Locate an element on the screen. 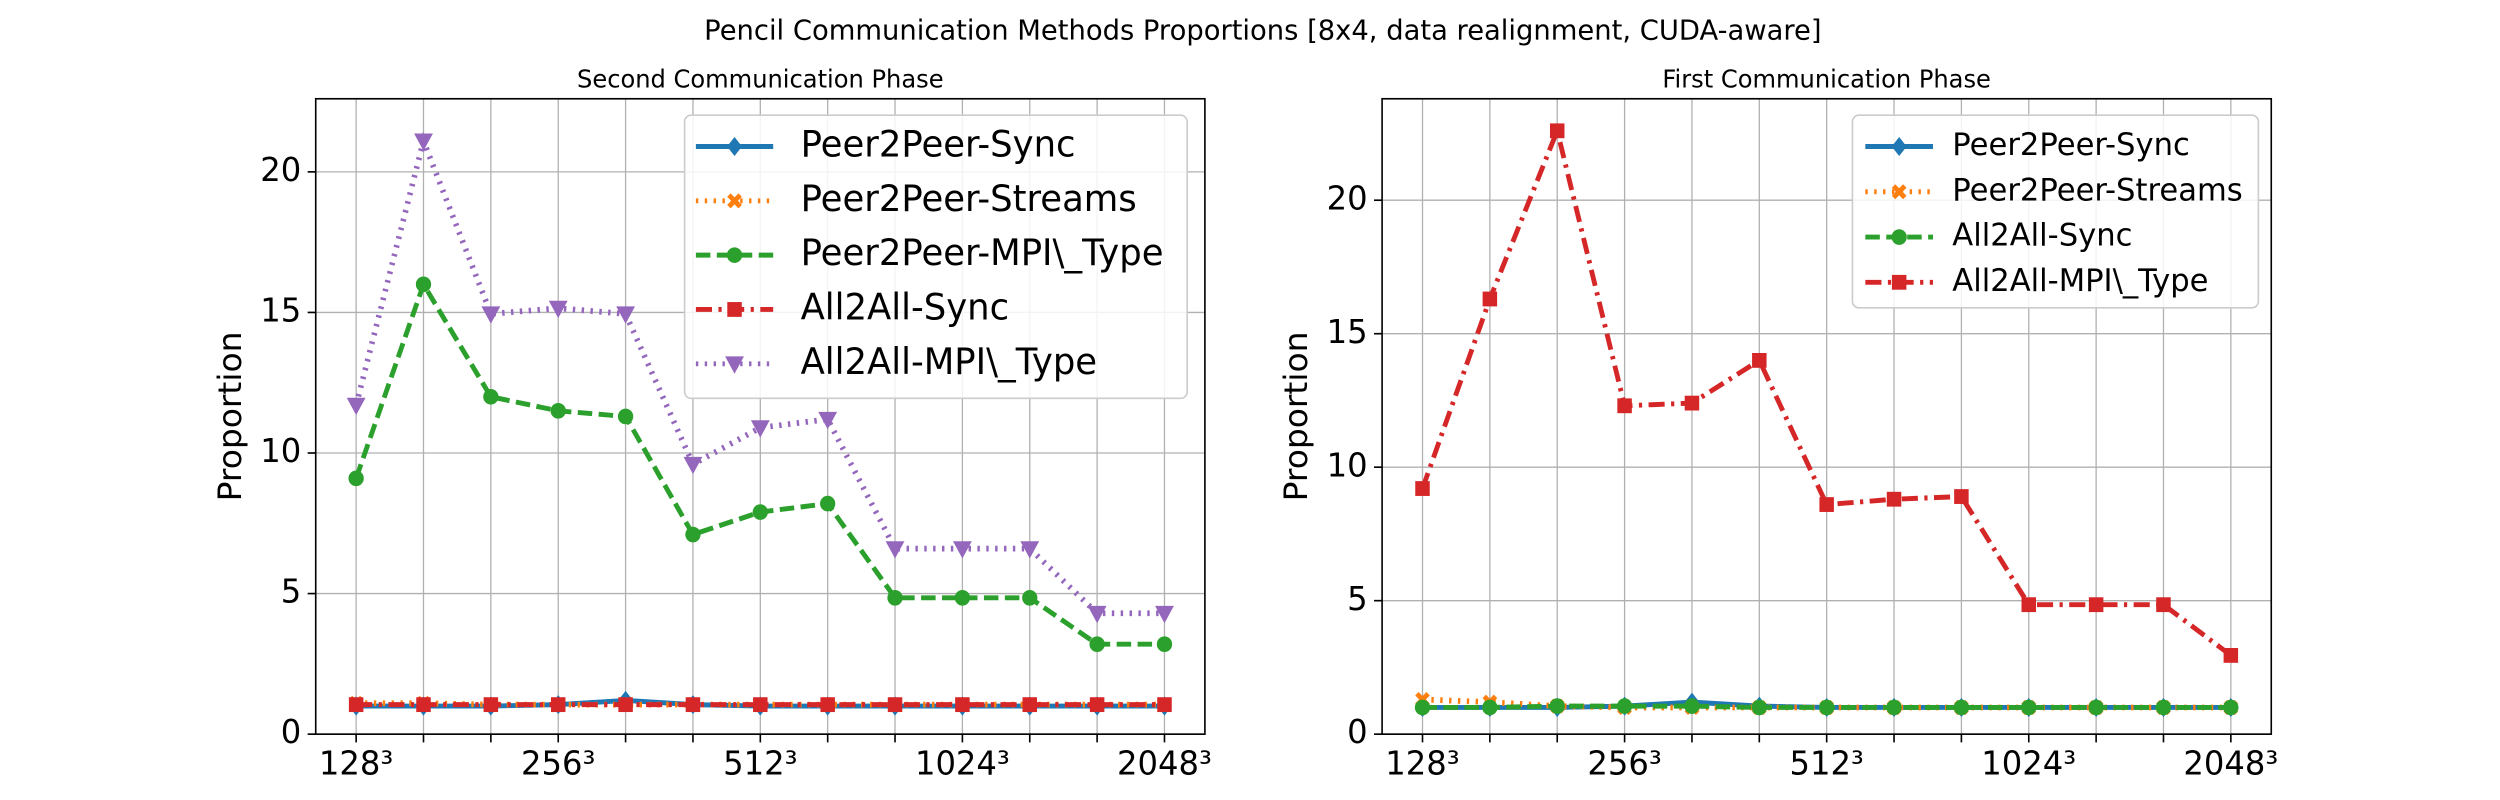  legend-label: Peer2Peer-Sync is located at coordinates (2071, 145).